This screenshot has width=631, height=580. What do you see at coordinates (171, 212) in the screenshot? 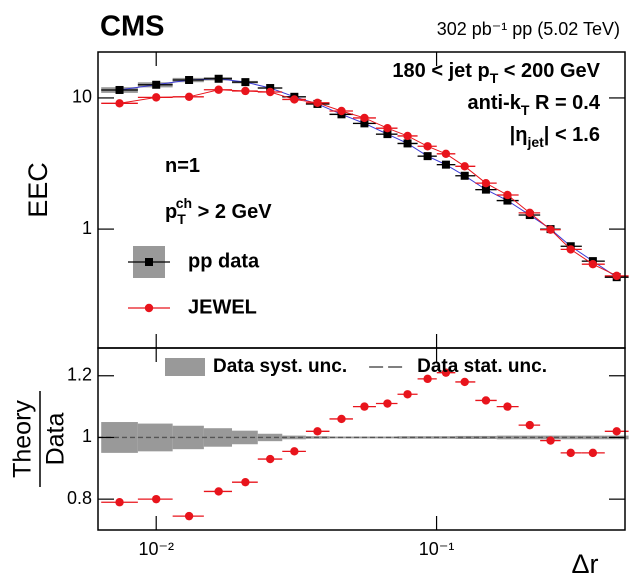
I see `annotation-part: p` at bounding box center [171, 212].